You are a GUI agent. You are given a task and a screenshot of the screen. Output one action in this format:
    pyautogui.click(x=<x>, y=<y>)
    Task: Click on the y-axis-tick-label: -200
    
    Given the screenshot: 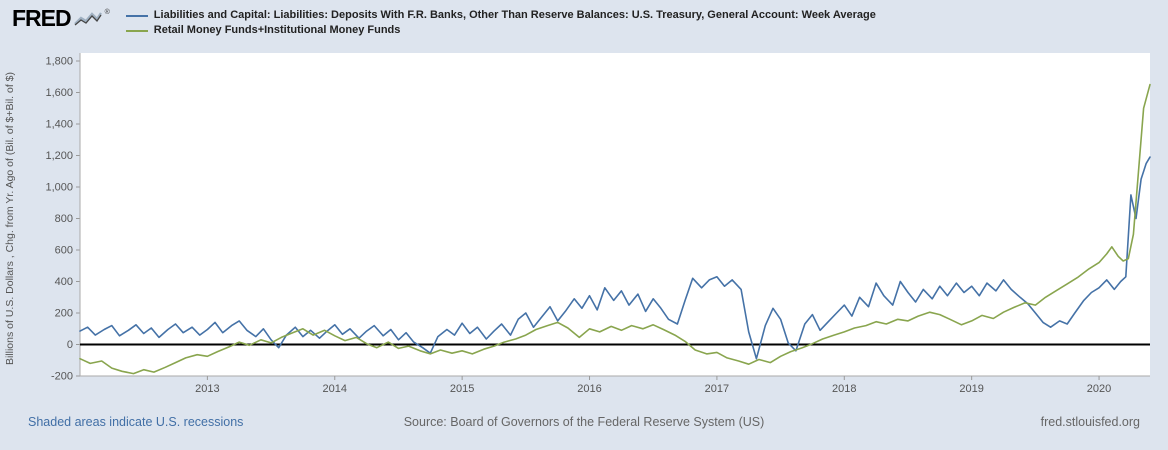 What is the action you would take?
    pyautogui.click(x=62, y=377)
    